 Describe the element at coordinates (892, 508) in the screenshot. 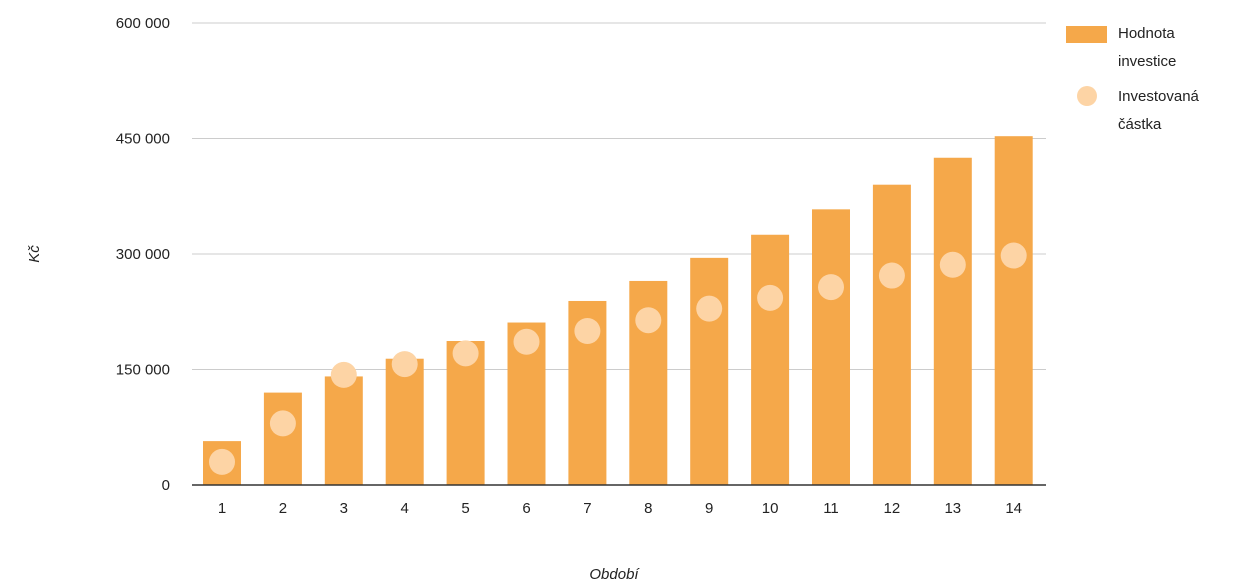

I see `x-tick-label-12: 12` at that location.